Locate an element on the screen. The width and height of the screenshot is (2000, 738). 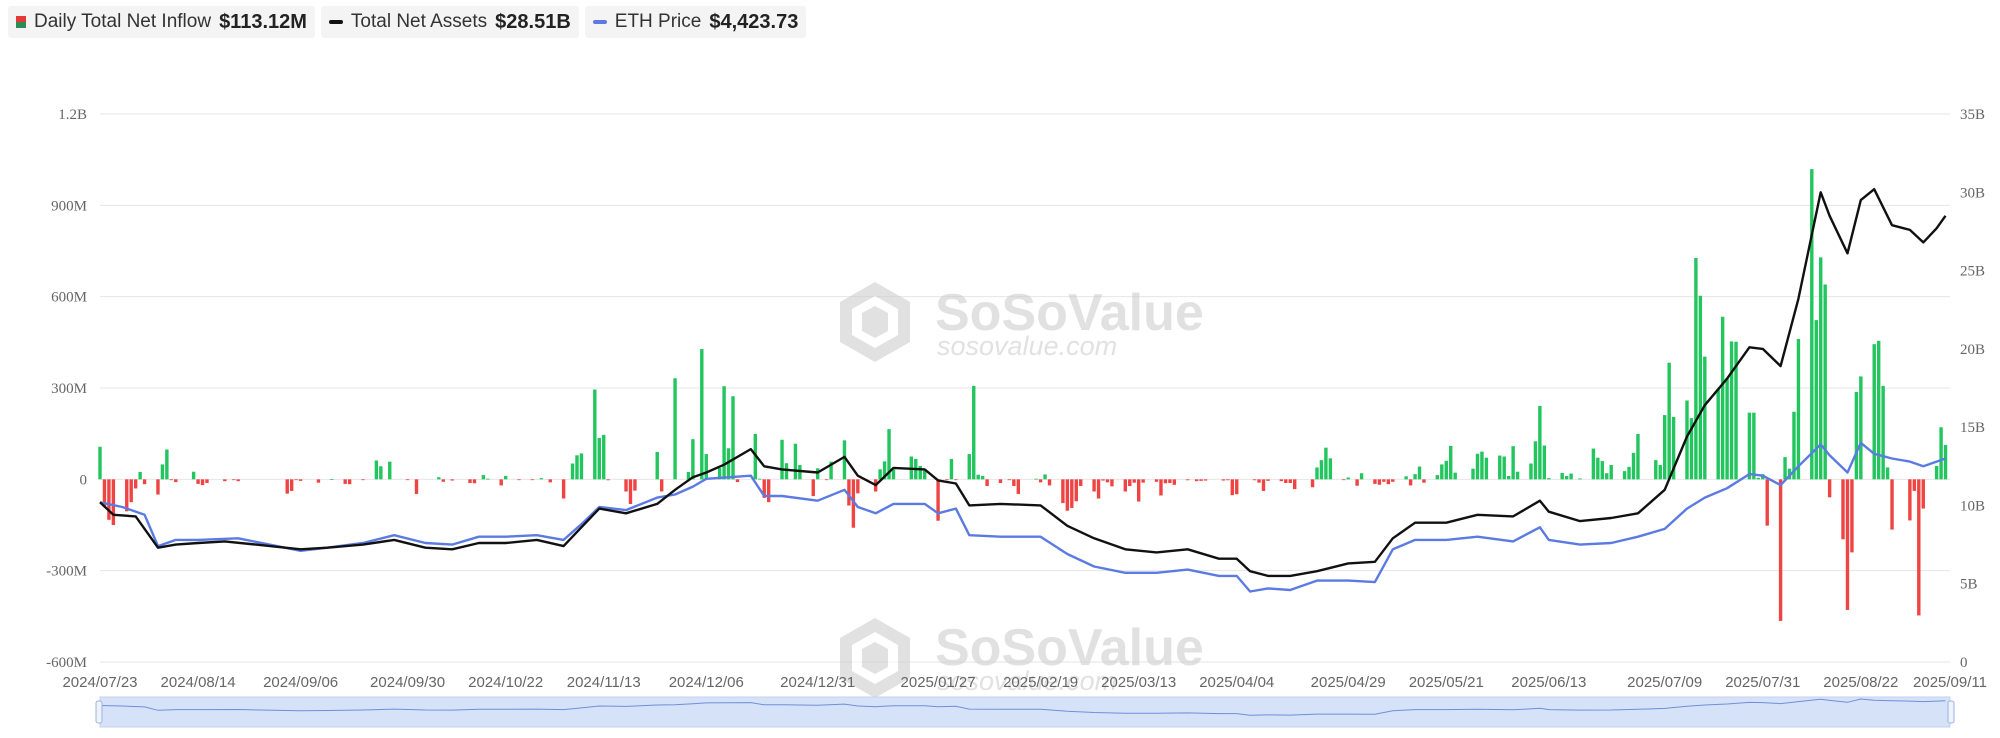
bar-swatch-icon is located at coordinates (21, 22).